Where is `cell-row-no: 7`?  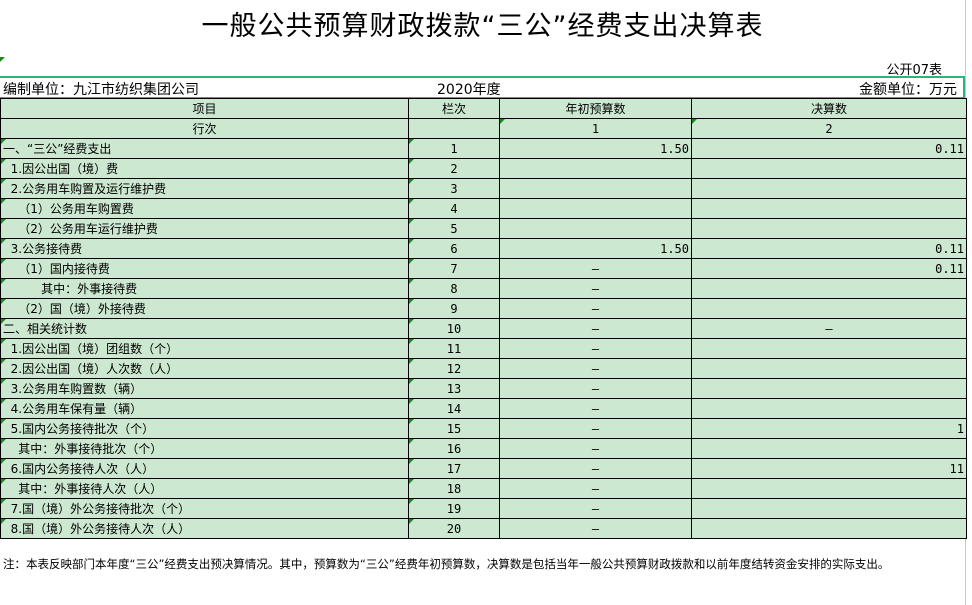 cell-row-no: 7 is located at coordinates (454, 268).